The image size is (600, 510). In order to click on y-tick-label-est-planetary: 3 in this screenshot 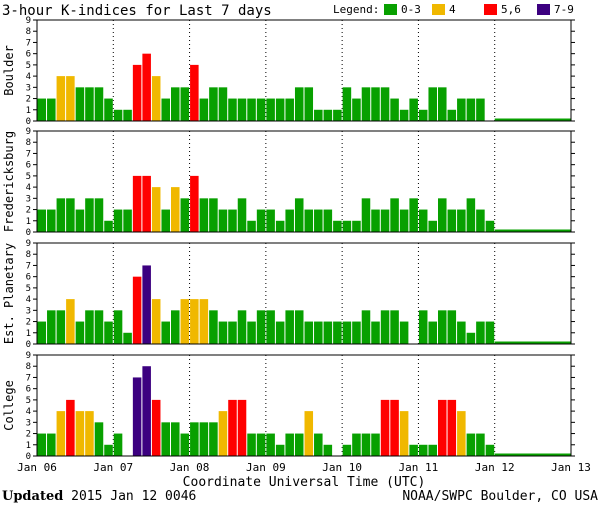, I will do `click(28, 311)`.